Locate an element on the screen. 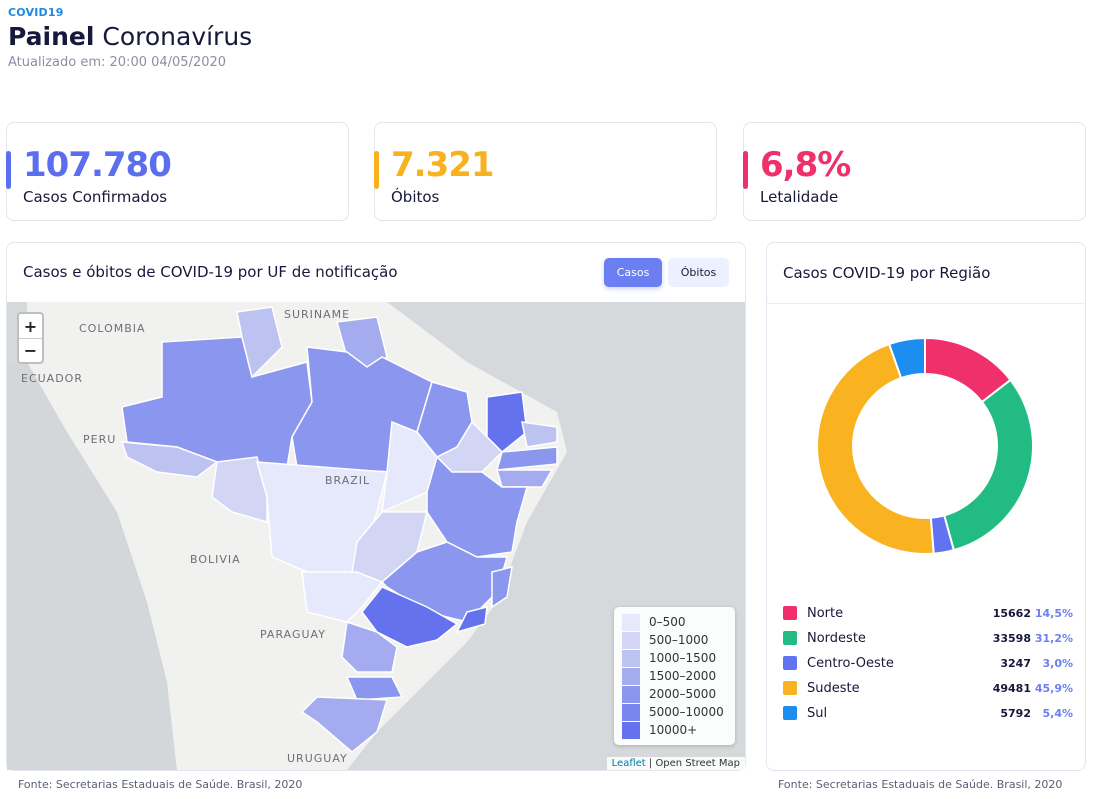 The image size is (1103, 799). legend-label: 1000–1500 is located at coordinates (683, 658).